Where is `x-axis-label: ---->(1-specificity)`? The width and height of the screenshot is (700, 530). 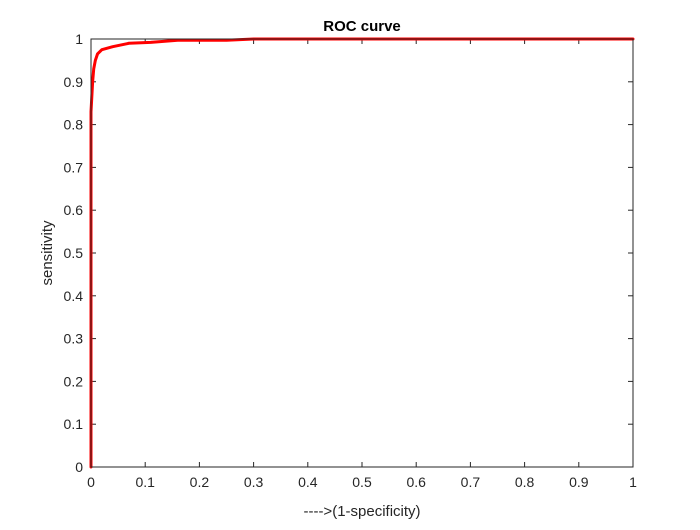 x-axis-label: ---->(1-specificity) is located at coordinates (361, 511).